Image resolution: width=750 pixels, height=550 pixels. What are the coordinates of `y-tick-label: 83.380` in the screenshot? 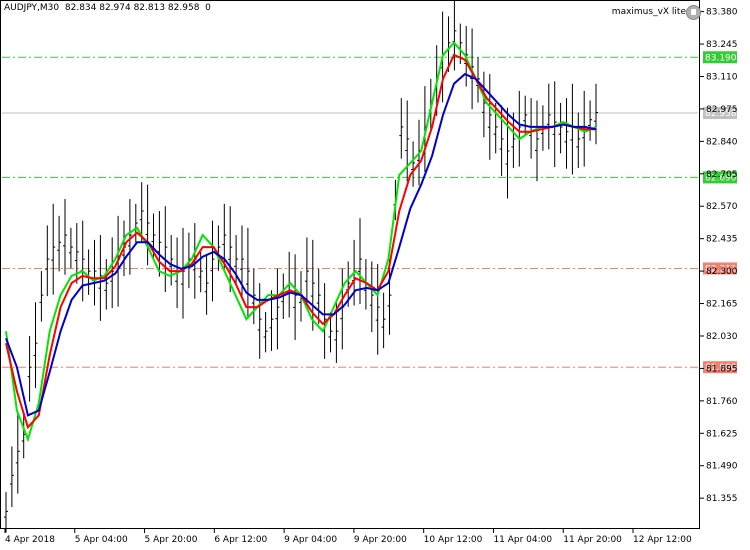 It's located at (722, 13).